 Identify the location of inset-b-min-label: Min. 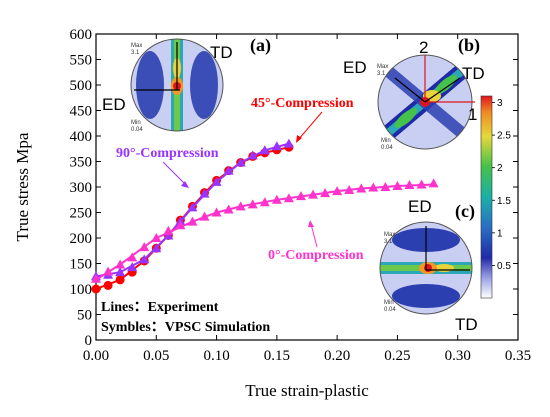
(386, 141).